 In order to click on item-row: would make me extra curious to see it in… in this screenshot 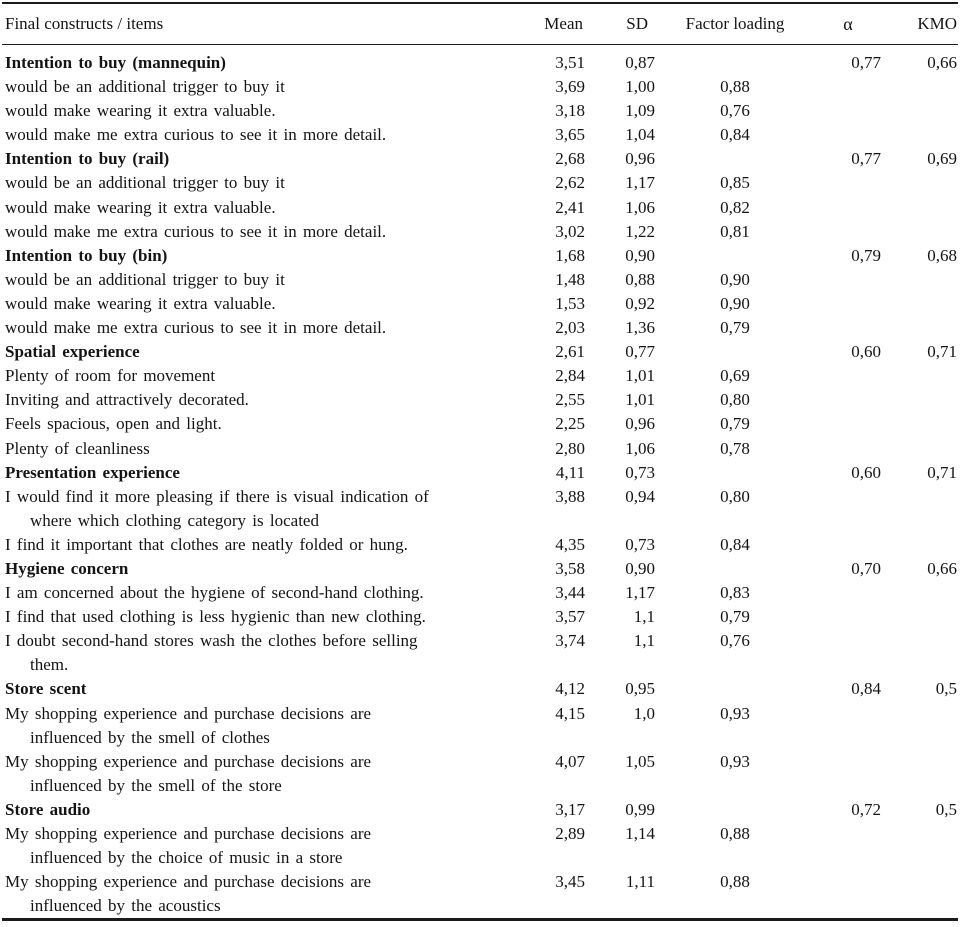, I will do `click(480, 328)`.